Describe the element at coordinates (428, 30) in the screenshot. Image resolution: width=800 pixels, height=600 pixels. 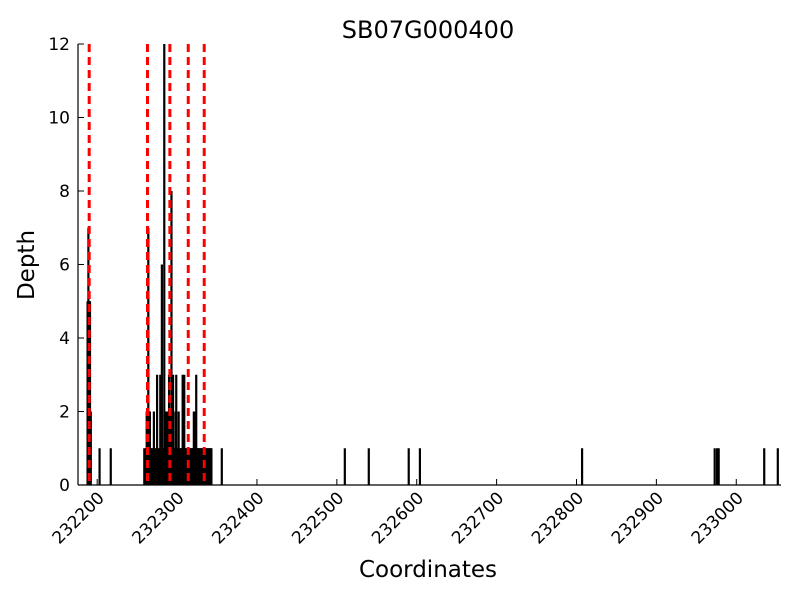
I see `chart-title: SB07G000400` at that location.